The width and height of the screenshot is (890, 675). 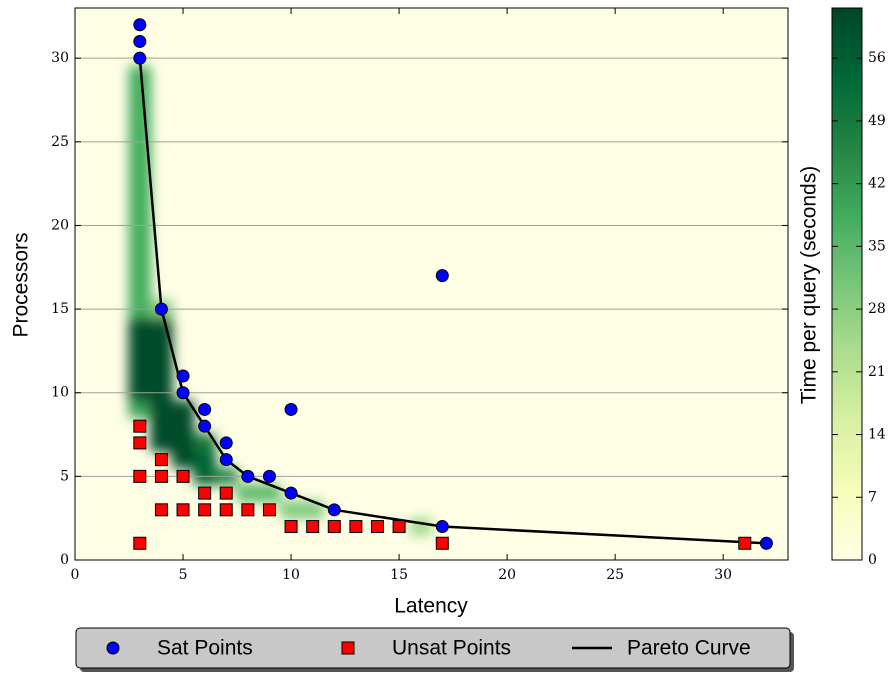 What do you see at coordinates (877, 309) in the screenshot?
I see `colorbar-tick-label: 28` at bounding box center [877, 309].